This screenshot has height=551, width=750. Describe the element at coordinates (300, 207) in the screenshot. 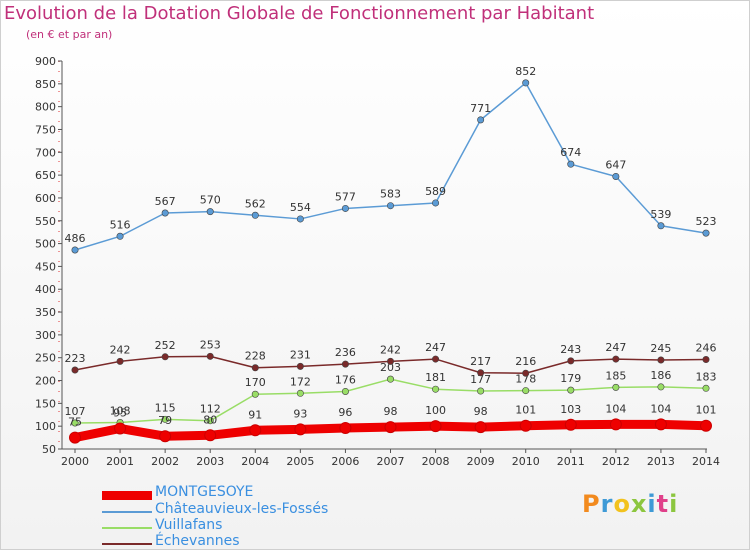

I see `data-label: 554` at that location.